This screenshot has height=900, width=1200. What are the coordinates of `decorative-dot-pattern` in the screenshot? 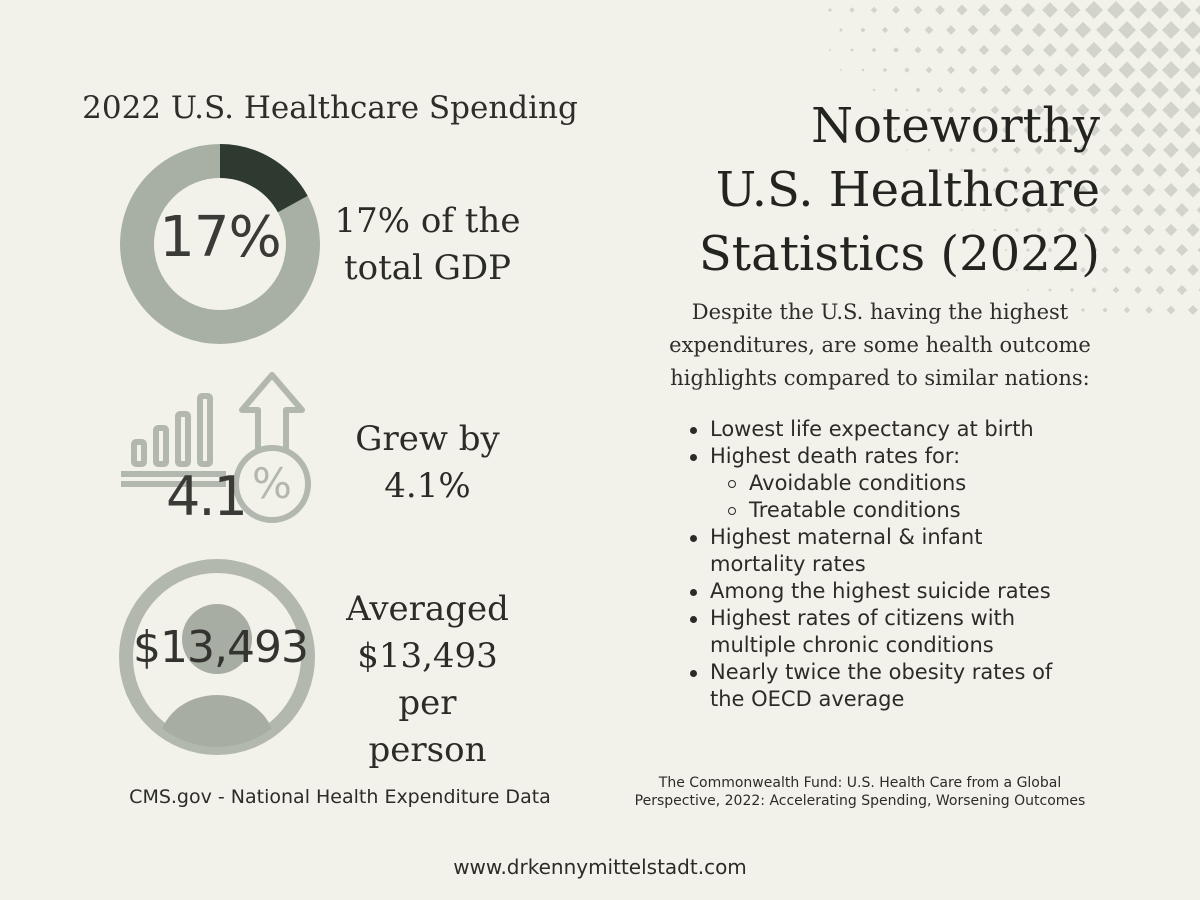 It's located at (1013, 158).